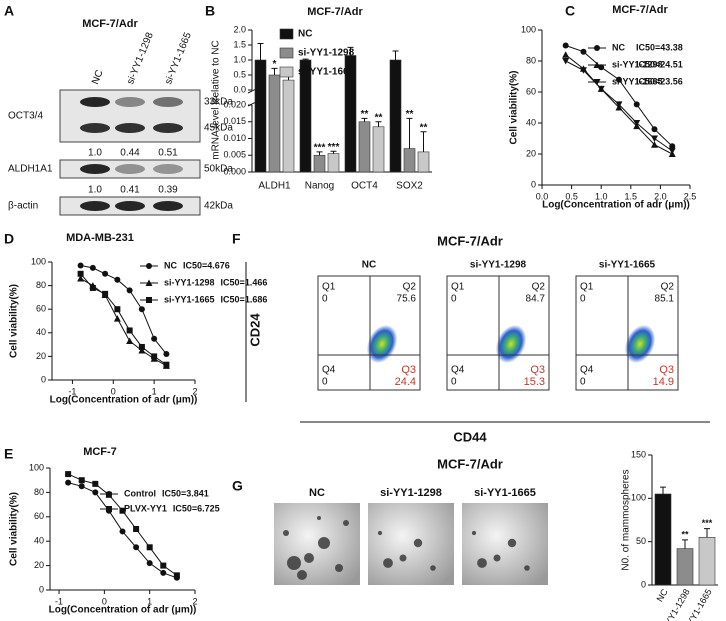 The image size is (726, 621). Describe the element at coordinates (643, 584) in the screenshot. I see `y-tick-label: 0` at that location.